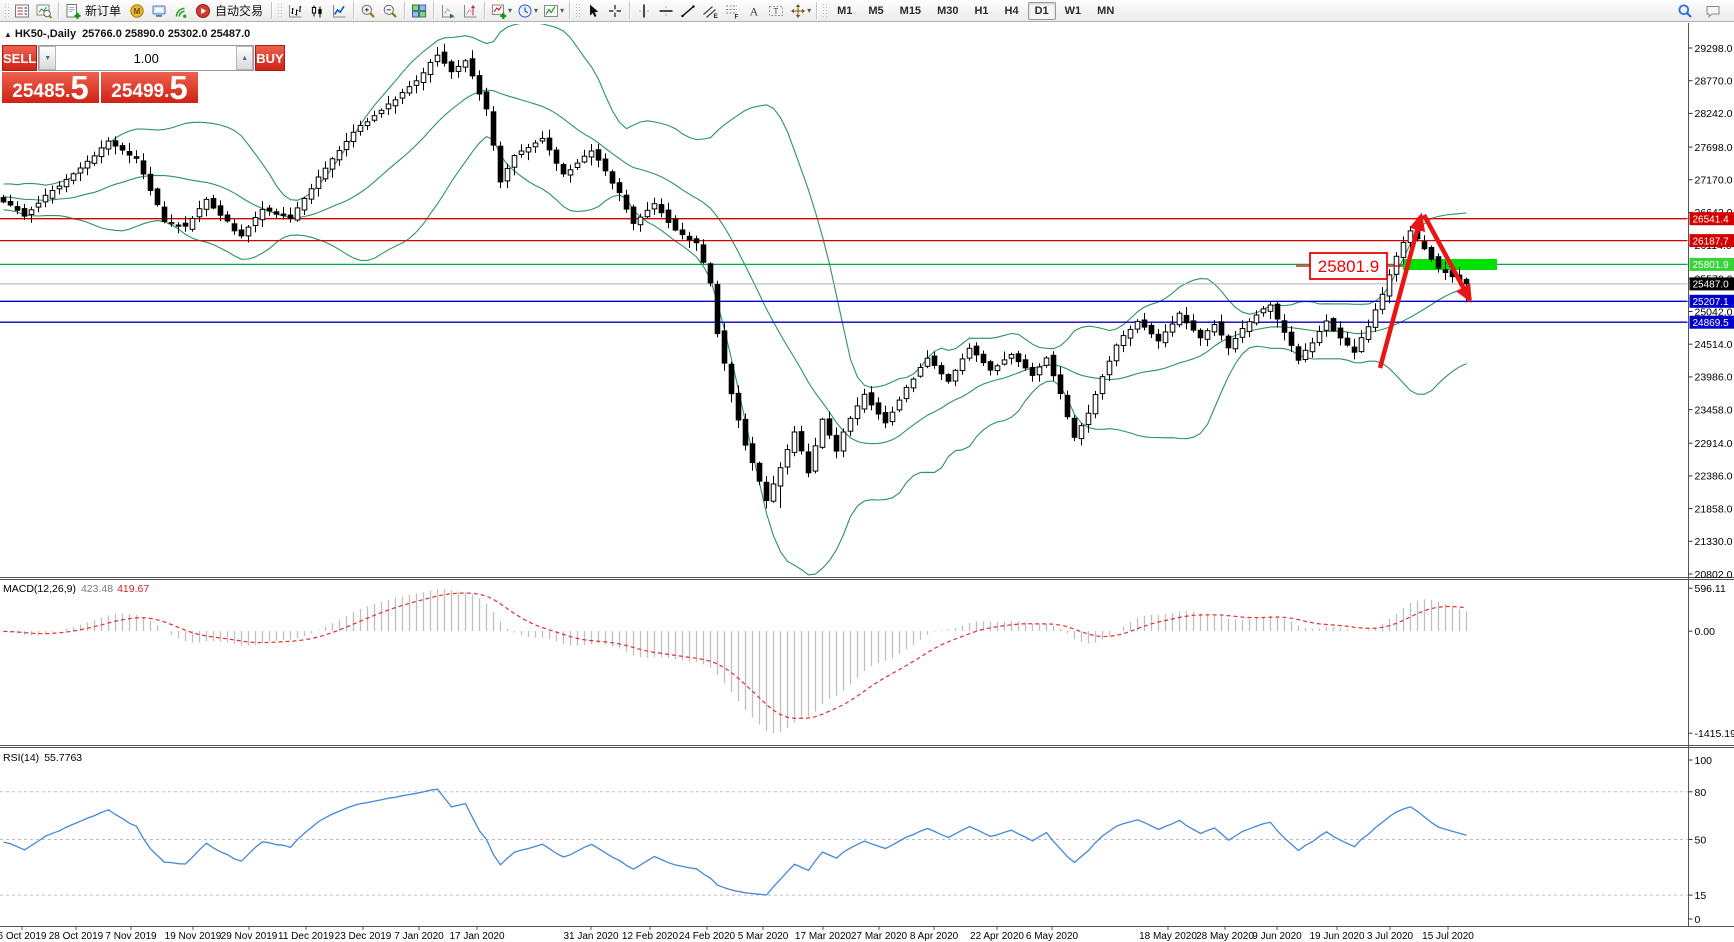 The image size is (1734, 942). Describe the element at coordinates (1011, 10) in the screenshot. I see `timeframe-h4-button: H4` at that location.